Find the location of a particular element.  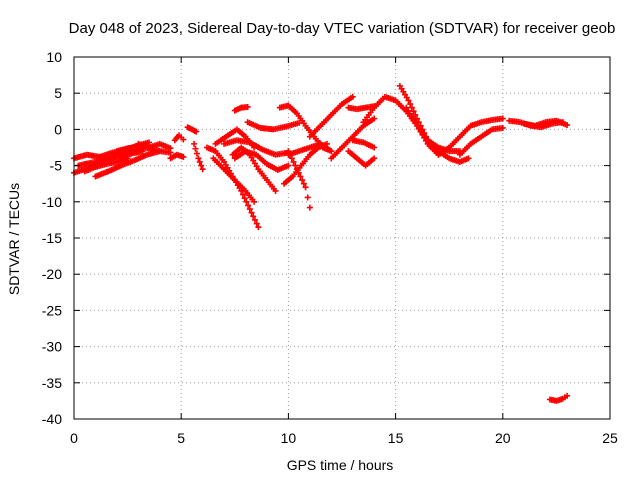

y-tick-label: 0 is located at coordinates (58, 129).